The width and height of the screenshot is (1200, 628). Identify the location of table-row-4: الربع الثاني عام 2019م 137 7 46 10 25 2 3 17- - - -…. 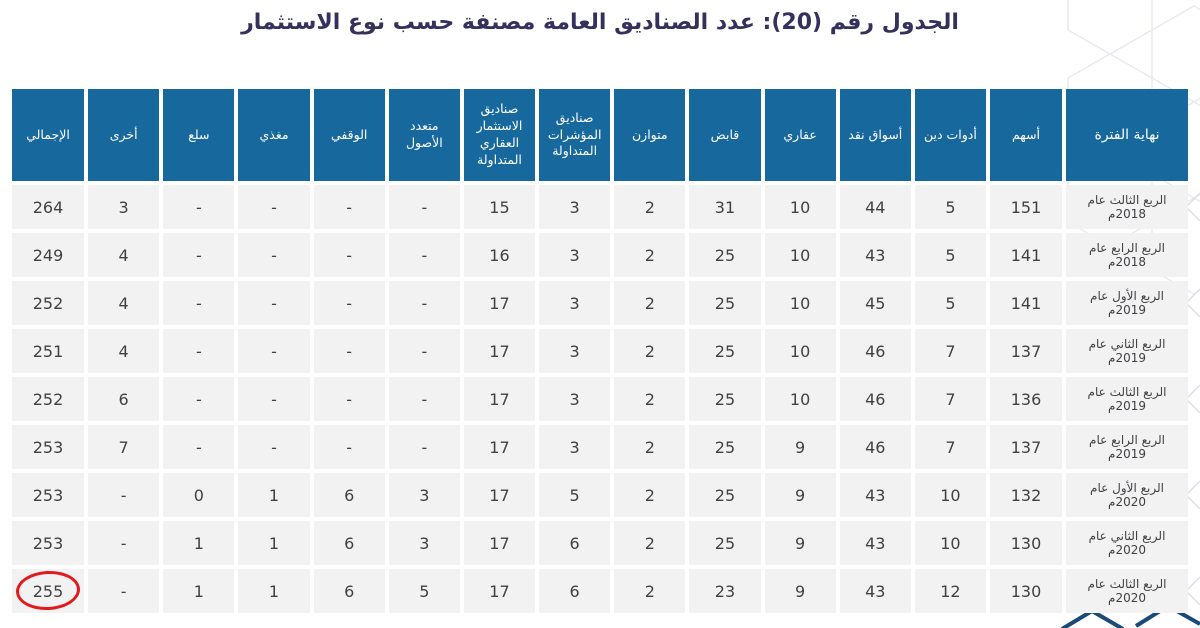
(600, 351).